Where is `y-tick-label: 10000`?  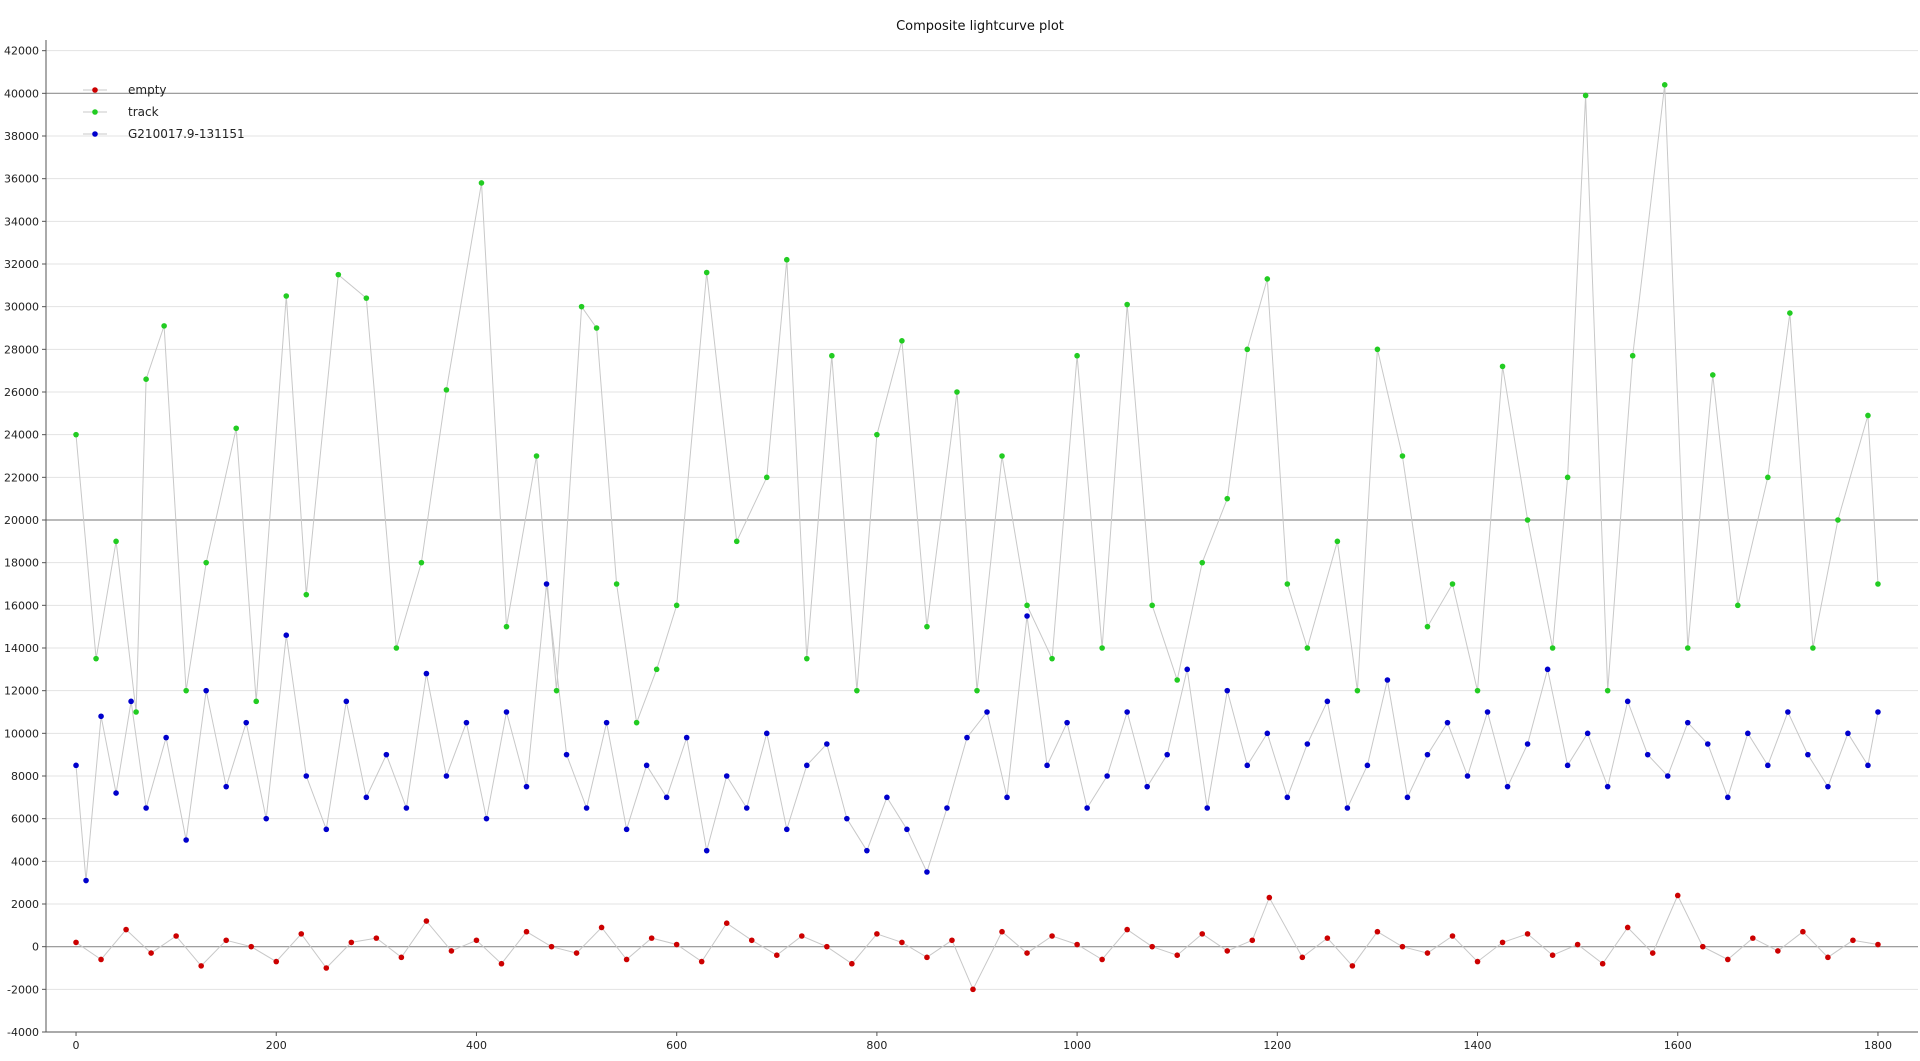
y-tick-label: 10000 is located at coordinates (21, 733).